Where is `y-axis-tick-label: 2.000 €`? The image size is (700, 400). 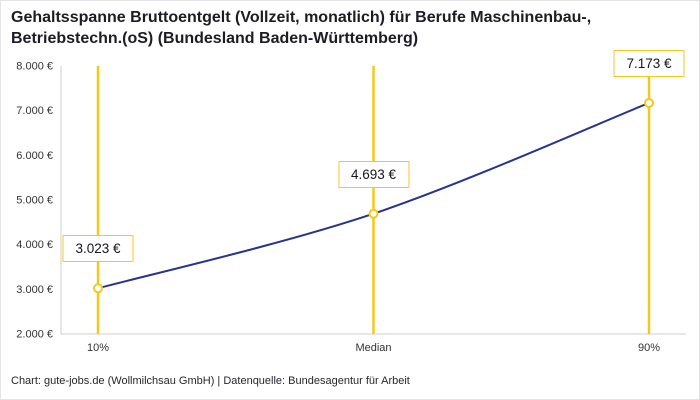 y-axis-tick-label: 2.000 € is located at coordinates (34, 335).